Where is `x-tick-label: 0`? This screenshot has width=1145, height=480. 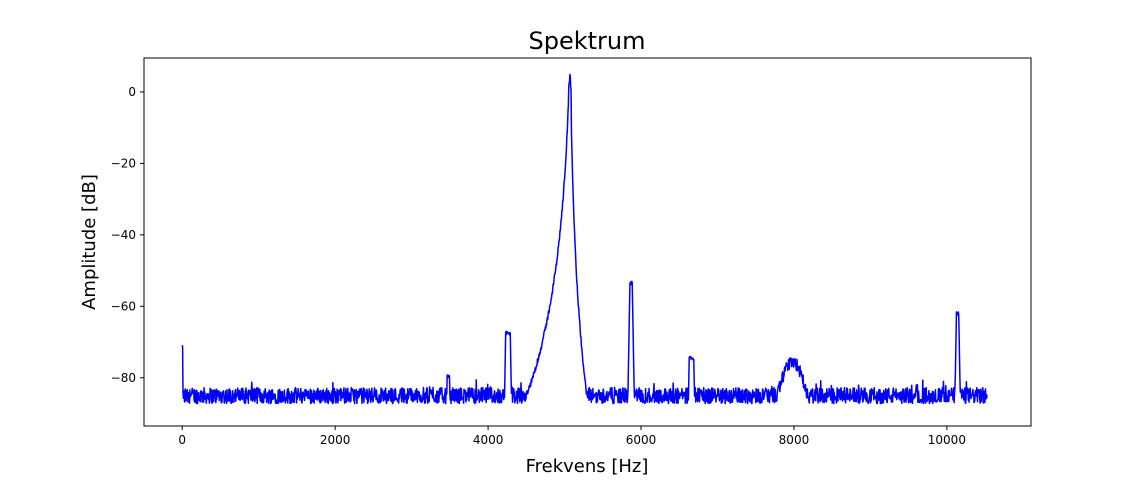
x-tick-label: 0 is located at coordinates (182, 440).